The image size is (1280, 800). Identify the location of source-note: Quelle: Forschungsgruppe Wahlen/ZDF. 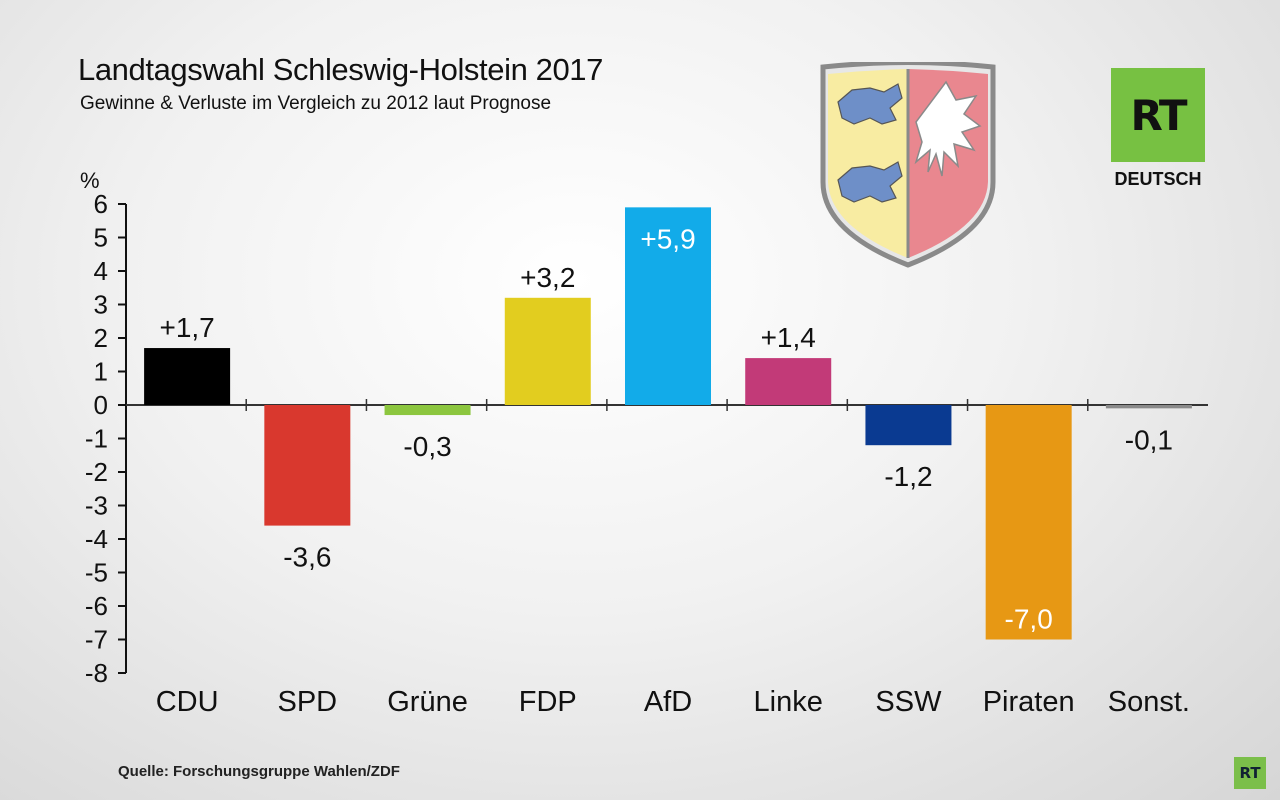
(259, 771).